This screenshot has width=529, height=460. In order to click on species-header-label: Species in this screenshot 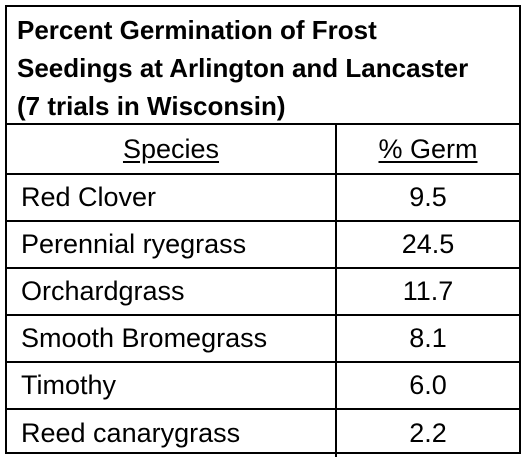, I will do `click(171, 148)`.